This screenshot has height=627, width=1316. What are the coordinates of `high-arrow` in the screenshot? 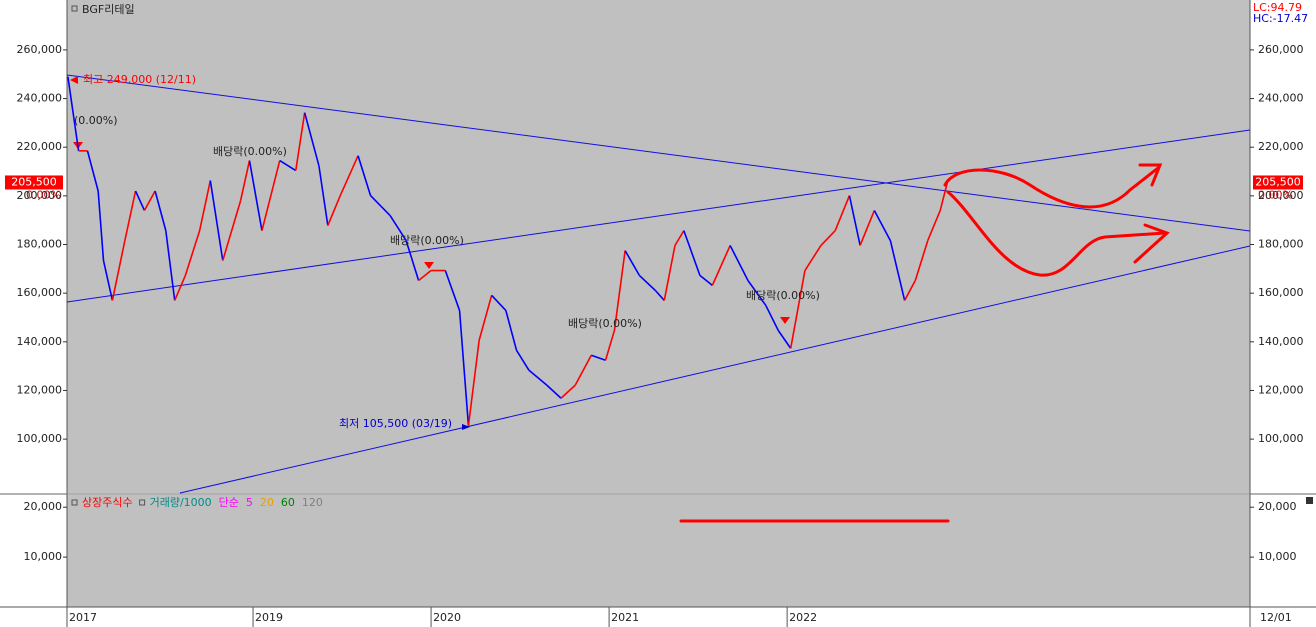 It's located at (74, 80).